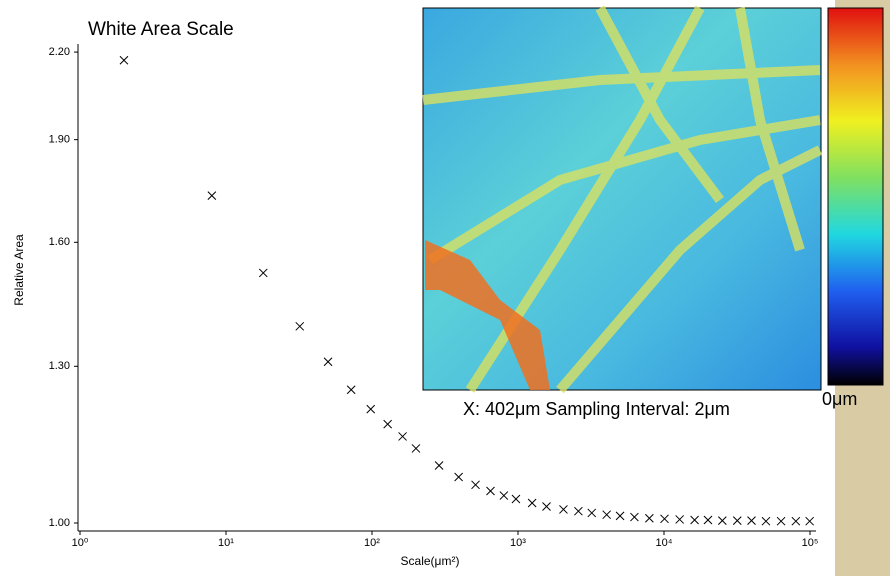  Describe the element at coordinates (810, 543) in the screenshot. I see `x-tick-label: 10⁵` at that location.